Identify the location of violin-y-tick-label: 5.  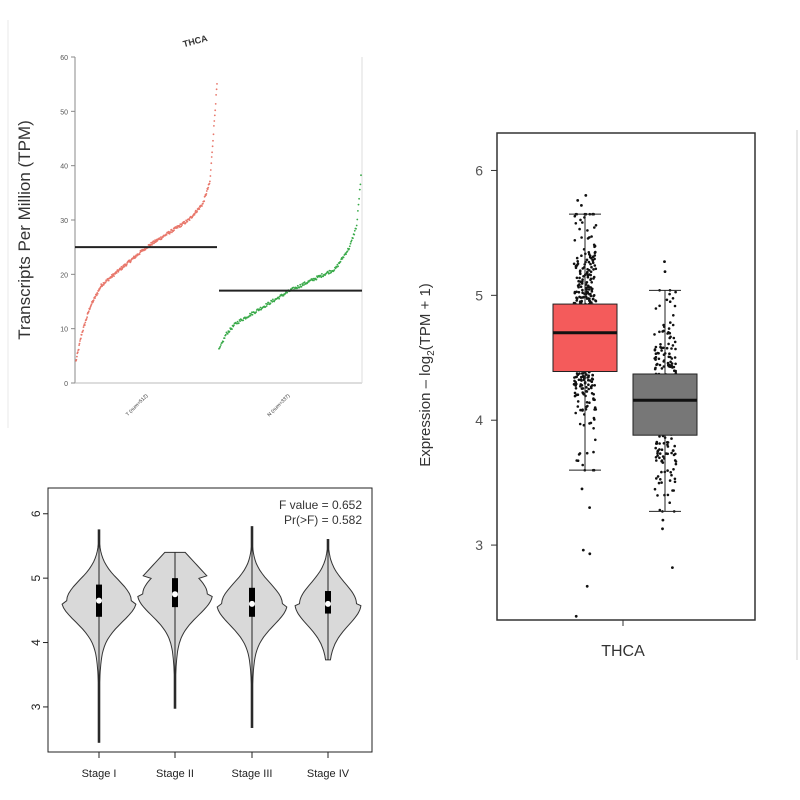
(36, 577).